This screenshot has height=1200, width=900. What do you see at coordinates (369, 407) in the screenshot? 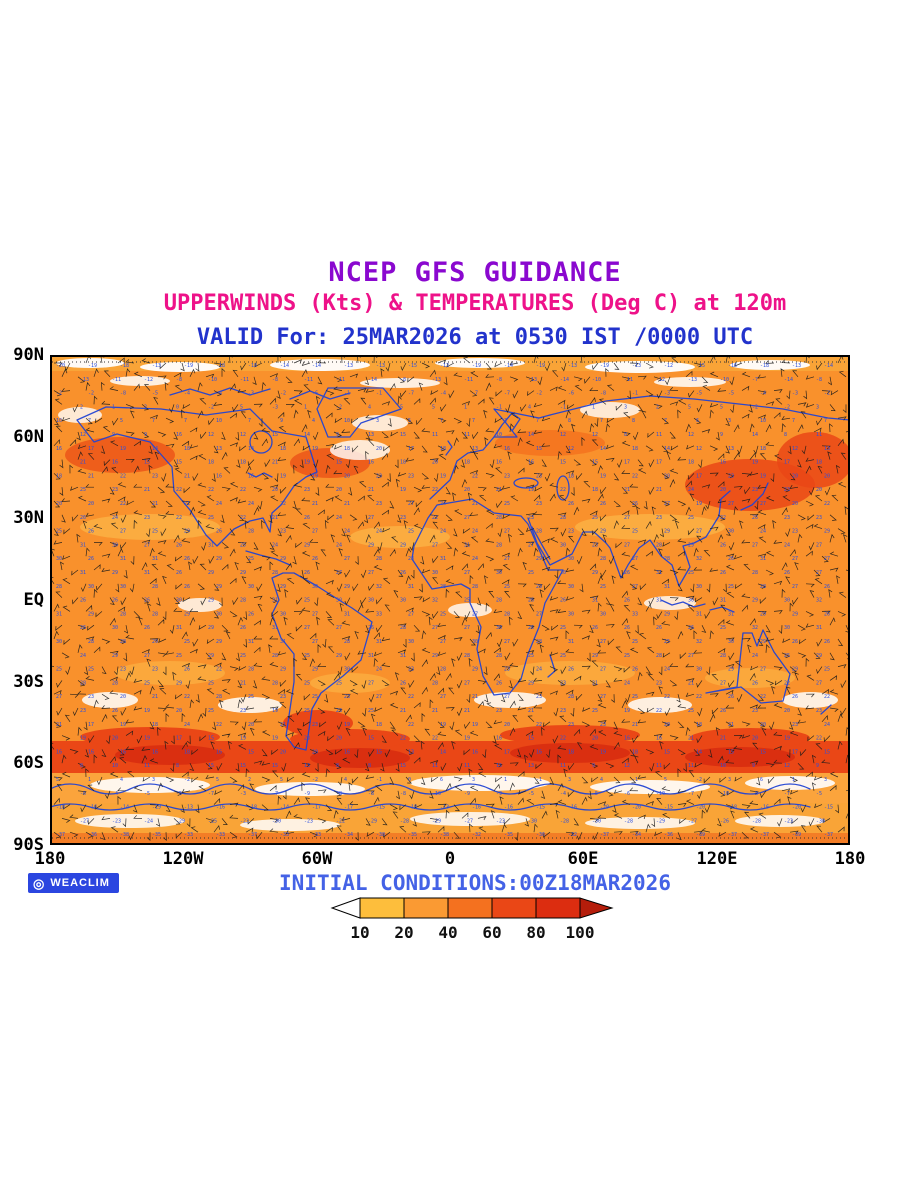
I see `svg-text: 4` at bounding box center [369, 407].